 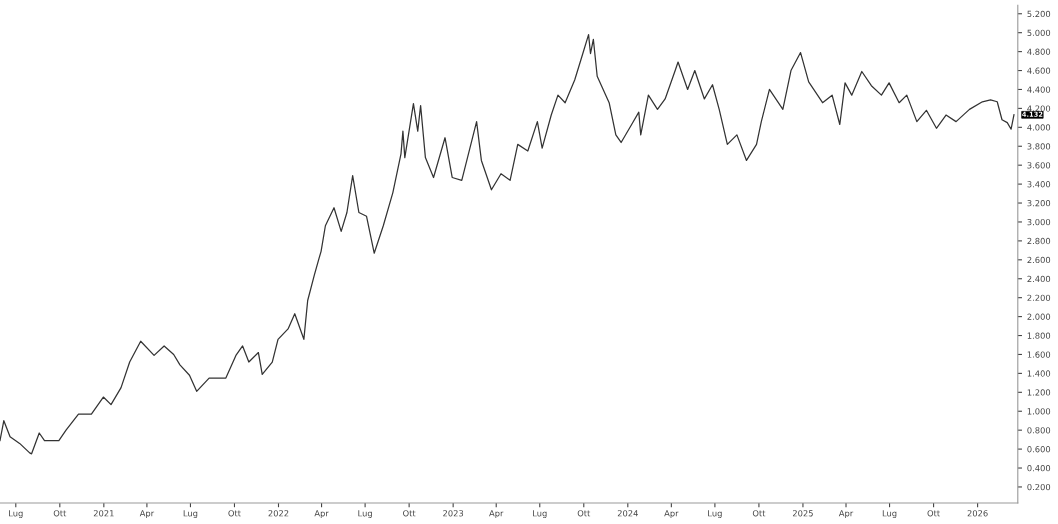 What do you see at coordinates (103, 513) in the screenshot?
I see `x-tick-label: 2021` at bounding box center [103, 513].